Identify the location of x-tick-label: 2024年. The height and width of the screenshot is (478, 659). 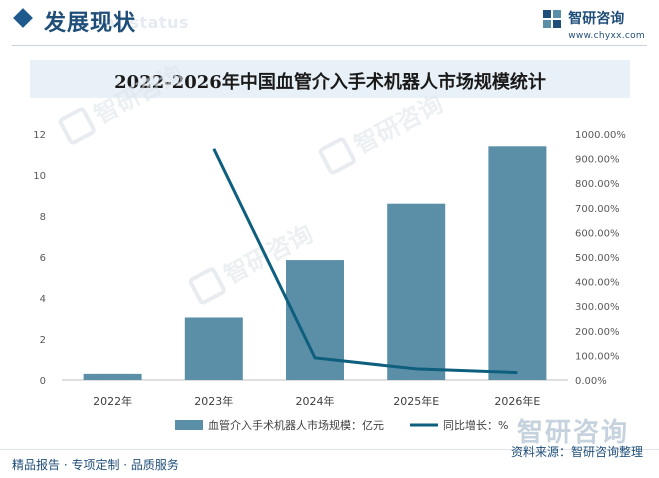
(315, 401).